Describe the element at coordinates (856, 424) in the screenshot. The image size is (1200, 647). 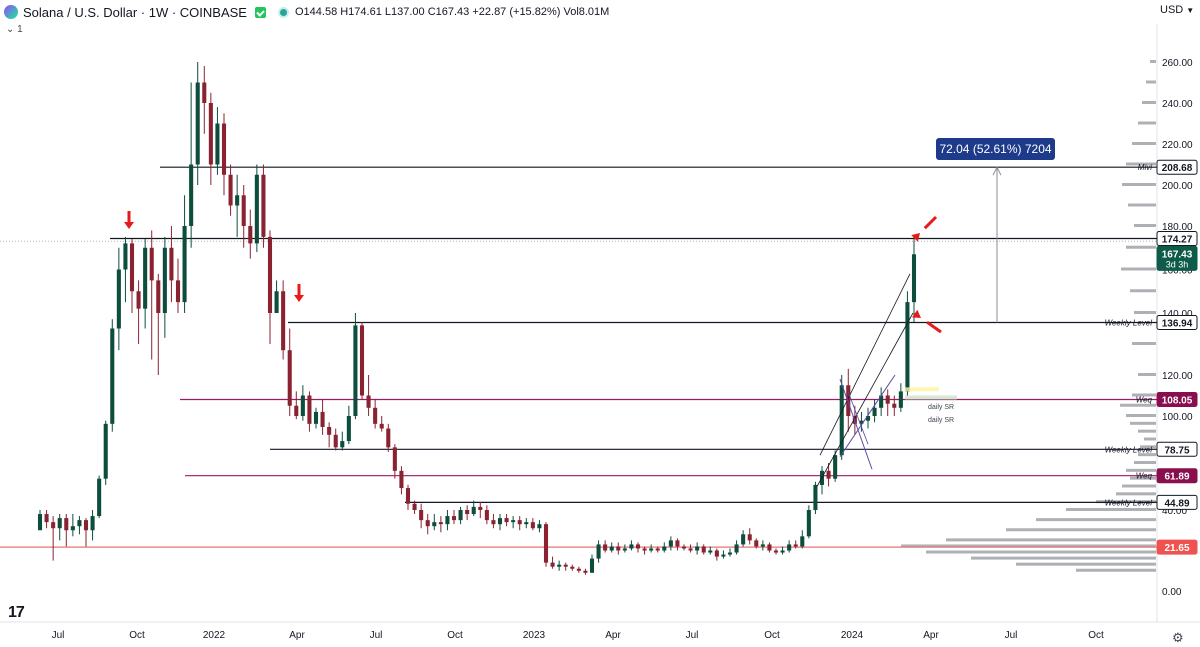
I see `cross-line` at that location.